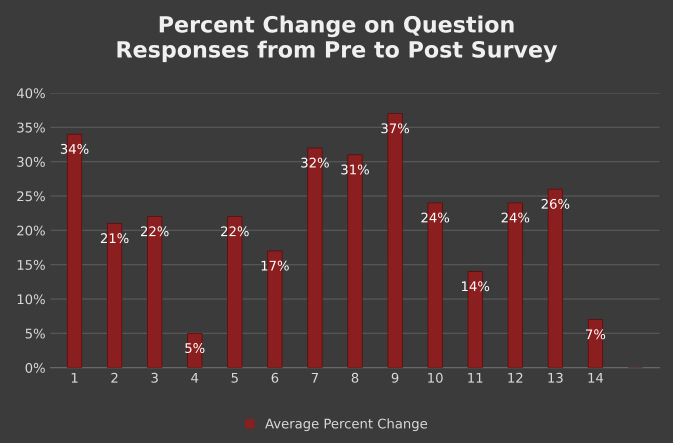 The width and height of the screenshot is (673, 443). I want to click on data-label: 34%, so click(74, 149).